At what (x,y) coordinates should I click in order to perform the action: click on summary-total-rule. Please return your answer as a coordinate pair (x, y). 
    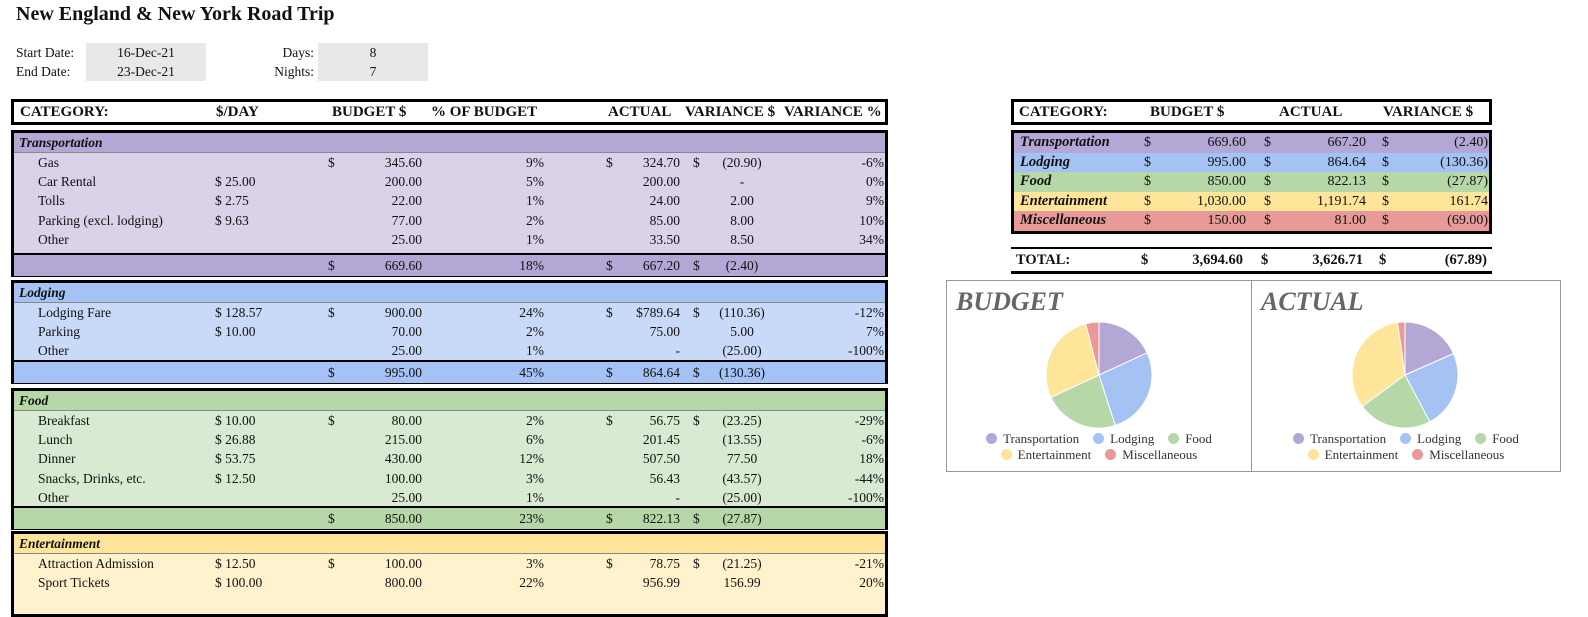
    Looking at the image, I should click on (1251, 248).